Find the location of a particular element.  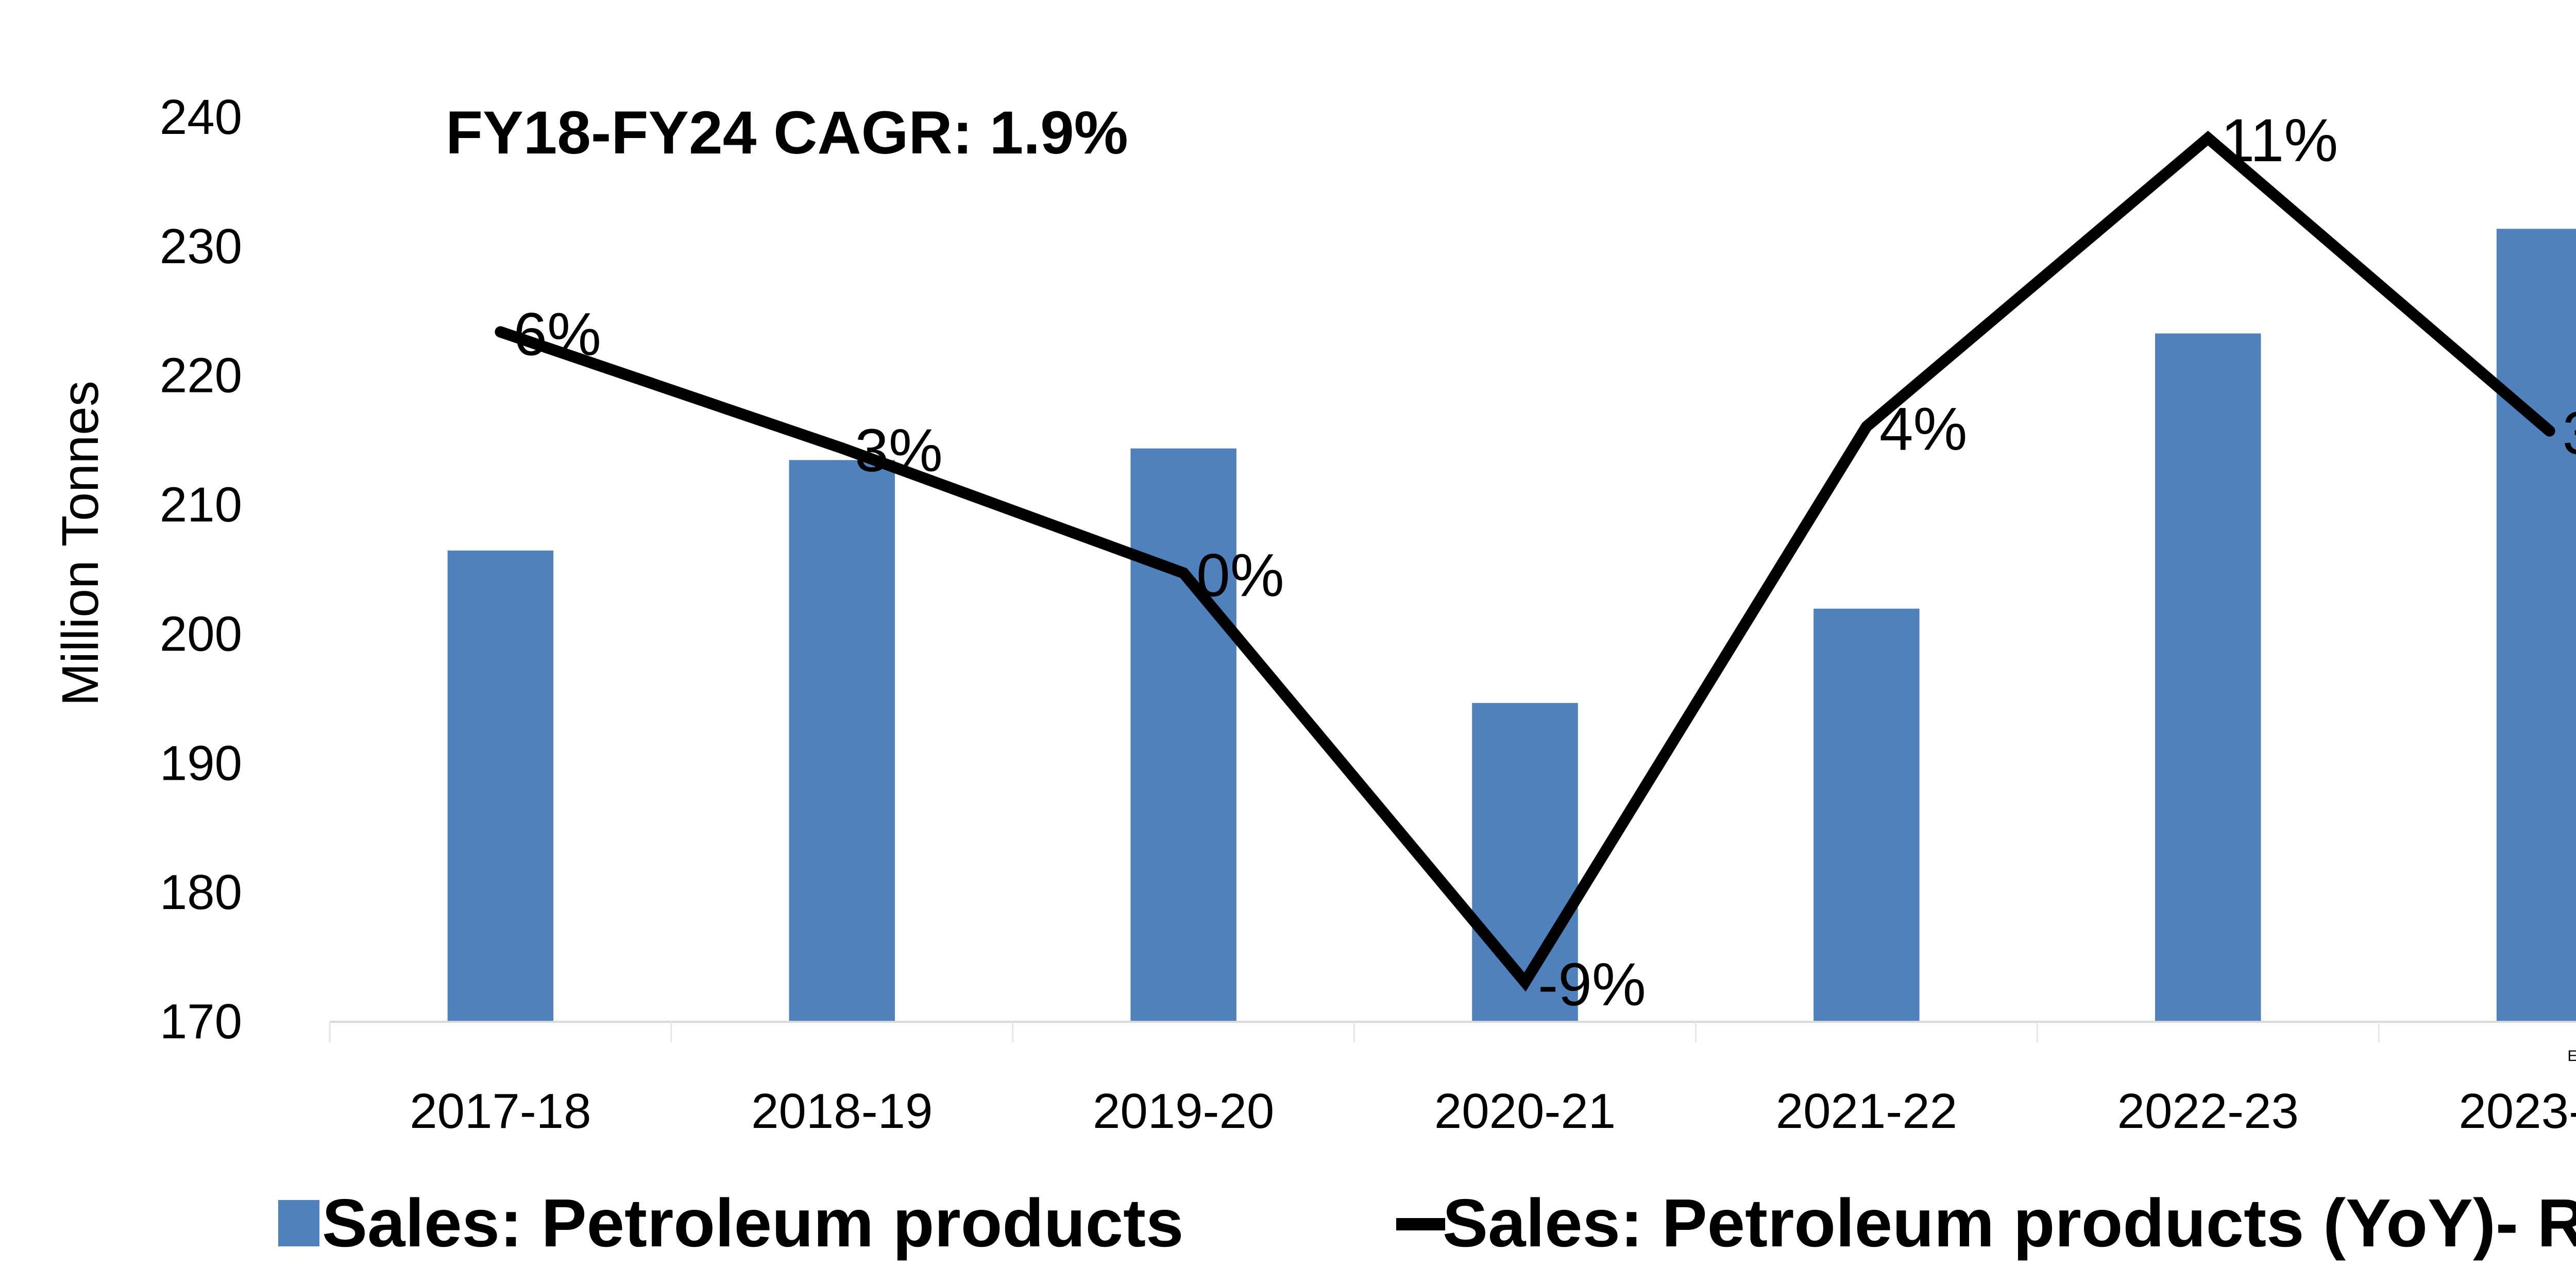

cagr-annotation: FY18-FY24 CAGR: 1.9% is located at coordinates (787, 133).